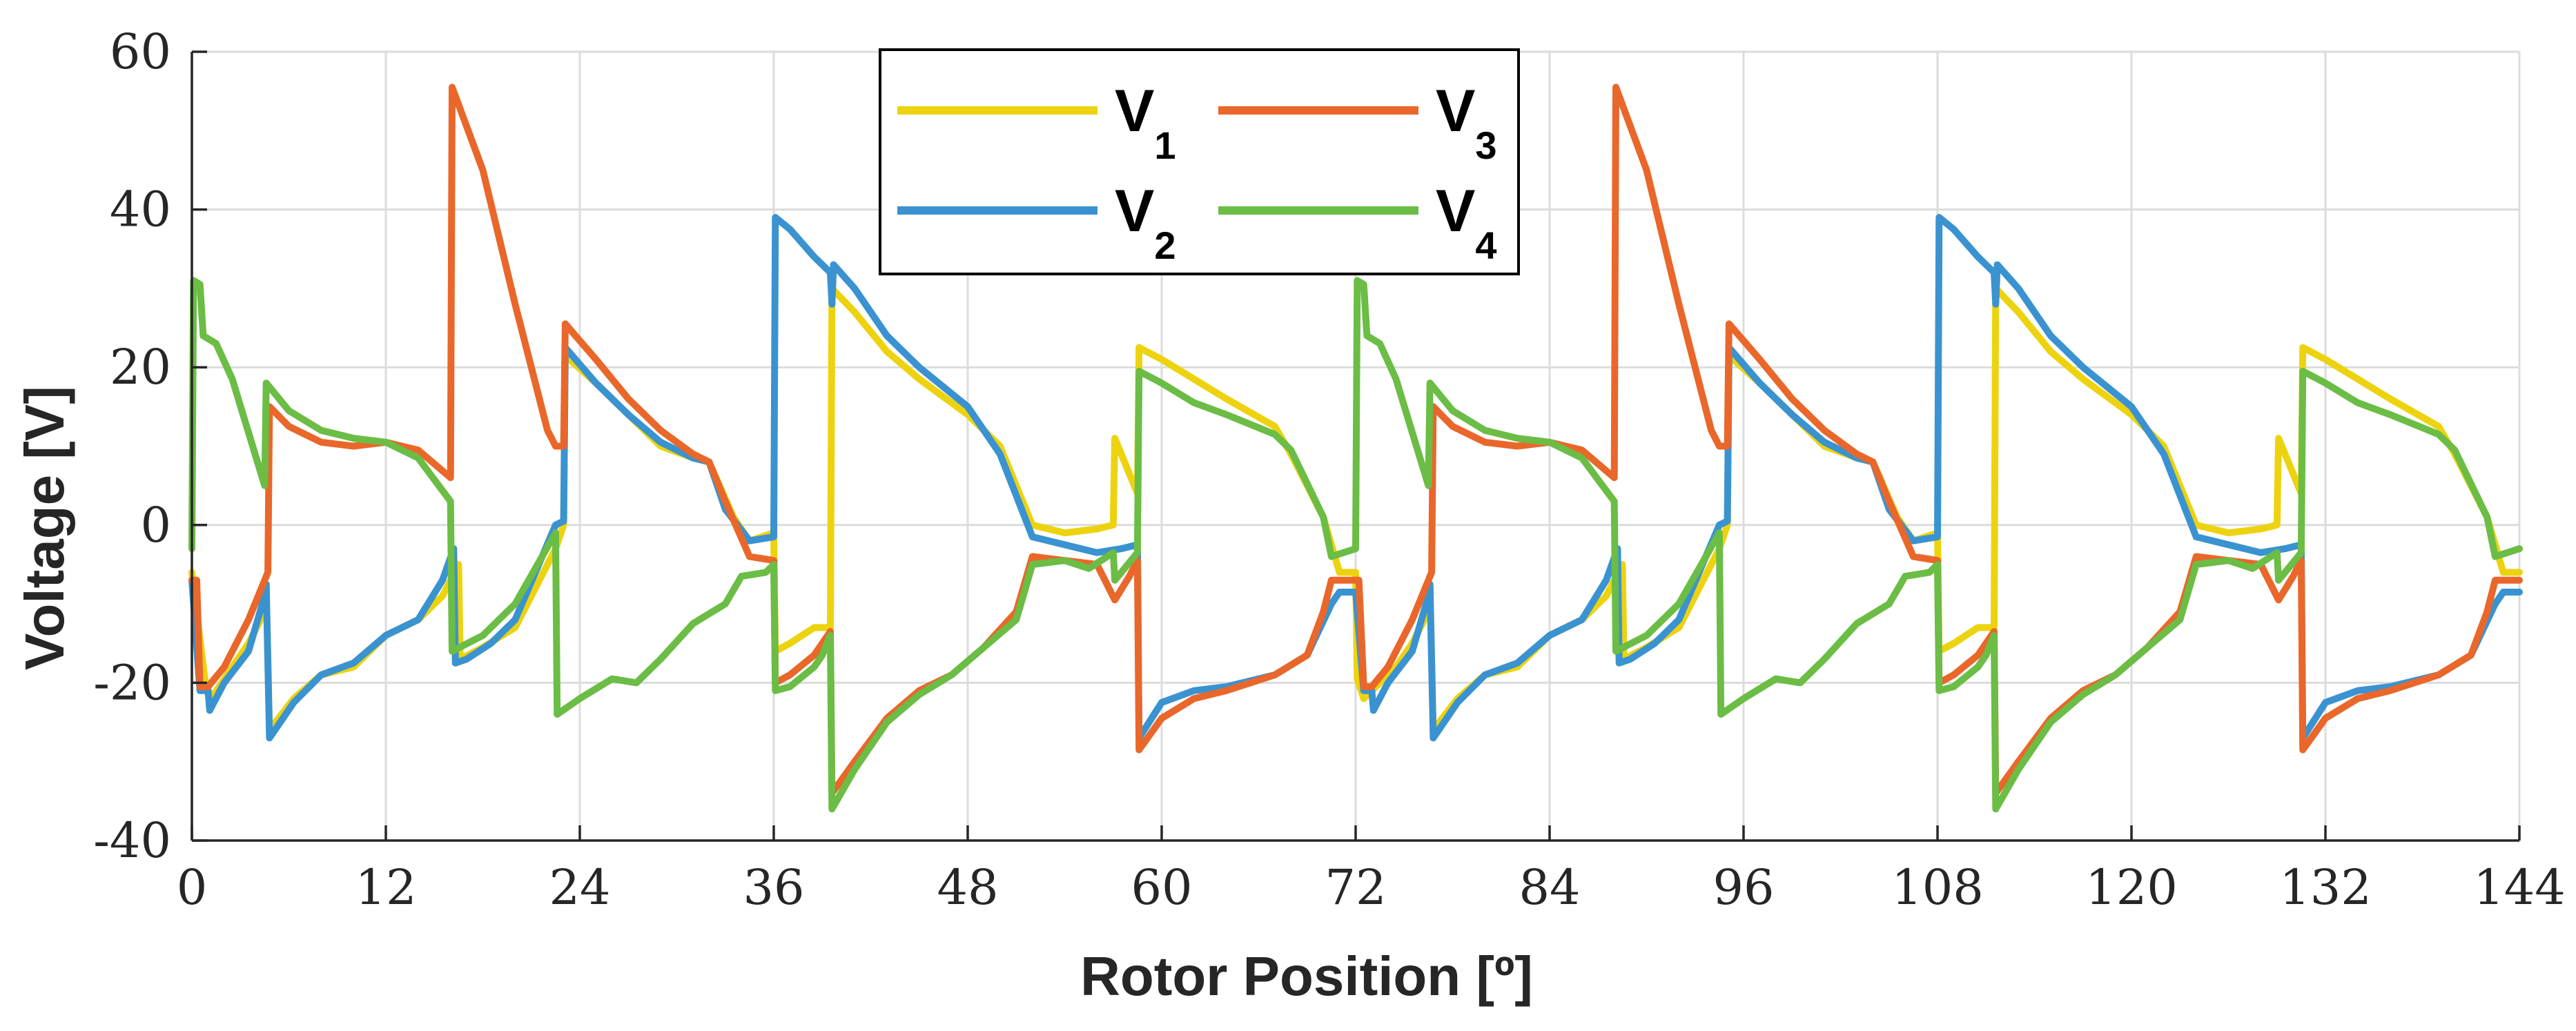 The image size is (2576, 1031). Describe the element at coordinates (132, 682) in the screenshot. I see `y-tick-label: -20` at that location.